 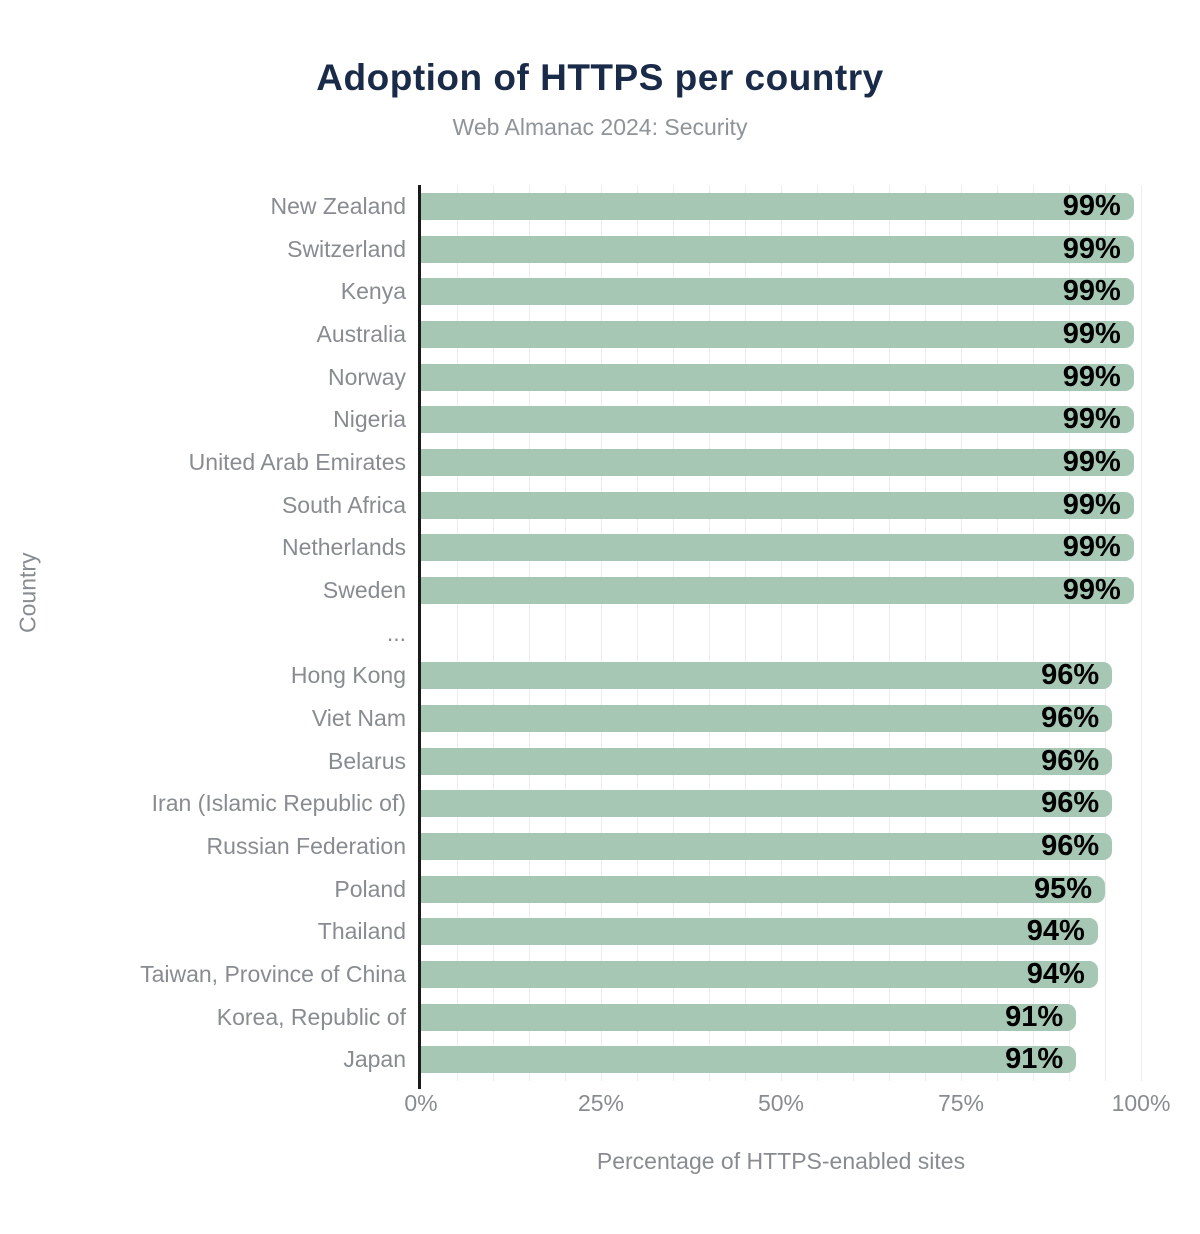 I want to click on bar-row: 91%, so click(x=781, y=1017).